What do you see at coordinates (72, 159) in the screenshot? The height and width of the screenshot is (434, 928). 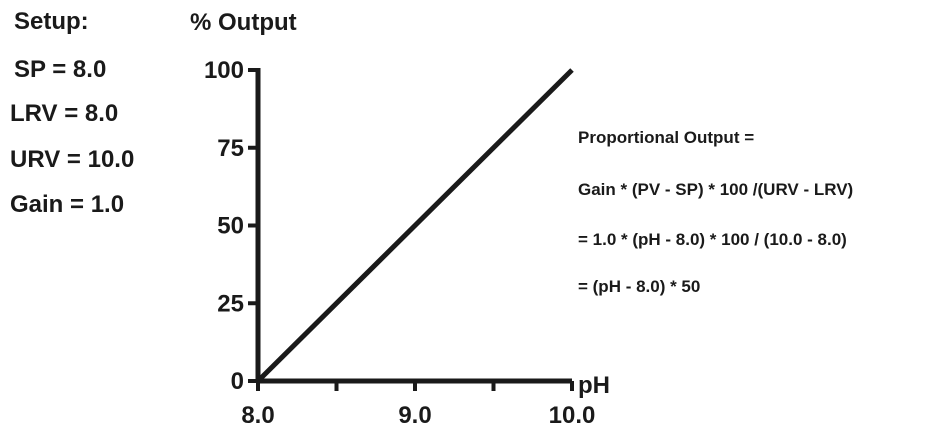 I see `setup-urv: URV = 10.0` at bounding box center [72, 159].